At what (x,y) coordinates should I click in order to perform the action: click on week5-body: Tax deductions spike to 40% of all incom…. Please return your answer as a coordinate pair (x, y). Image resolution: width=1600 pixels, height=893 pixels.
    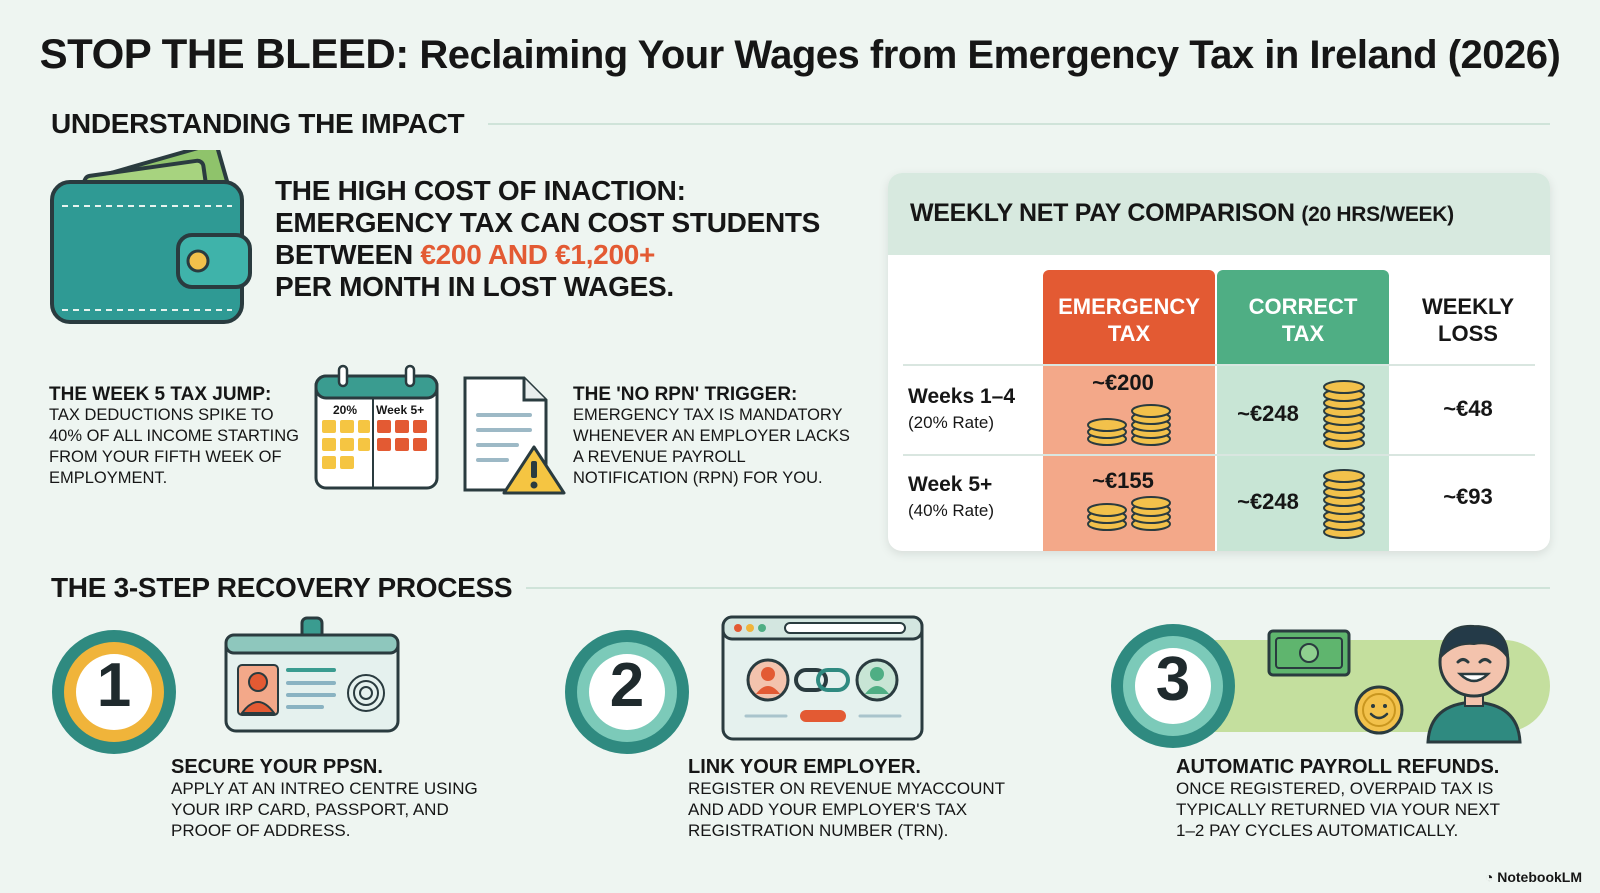
    Looking at the image, I should click on (174, 446).